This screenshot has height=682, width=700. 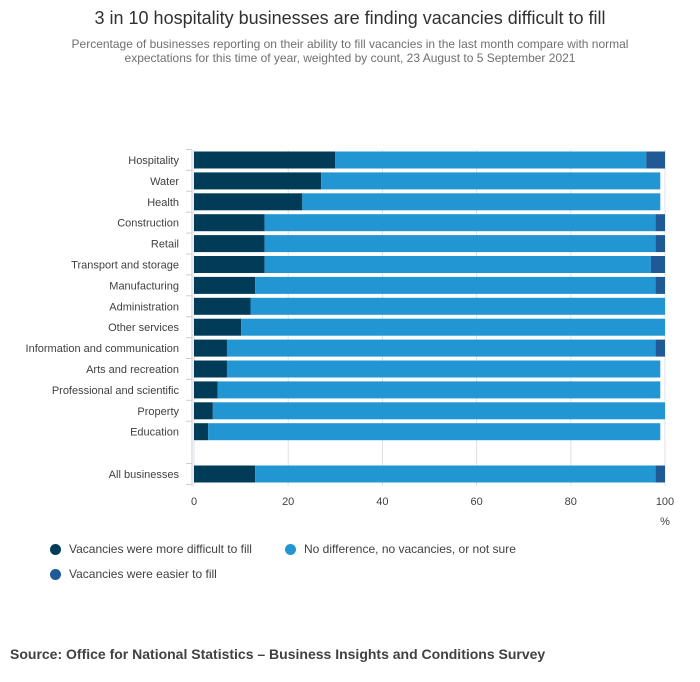 I want to click on category-label: Other services, so click(x=143, y=328).